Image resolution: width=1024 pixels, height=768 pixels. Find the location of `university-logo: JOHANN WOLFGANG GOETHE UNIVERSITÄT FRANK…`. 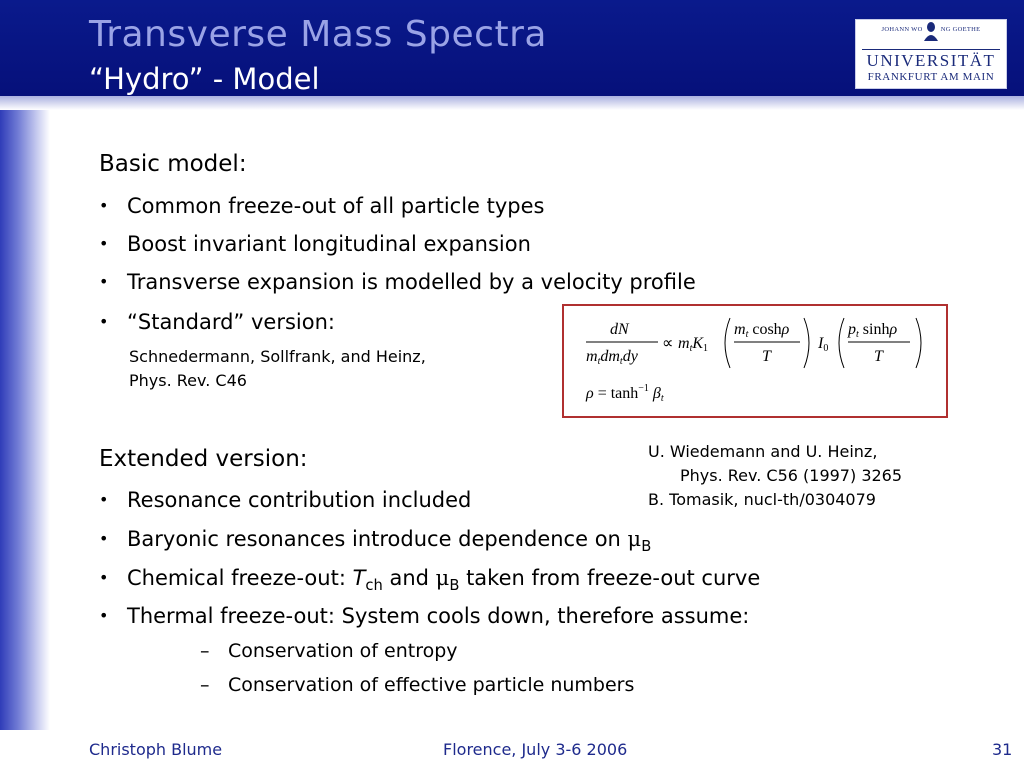

university-logo: JOHANN WOLFGANG GOETHE UNIVERSITÄT FRANK… is located at coordinates (931, 54).